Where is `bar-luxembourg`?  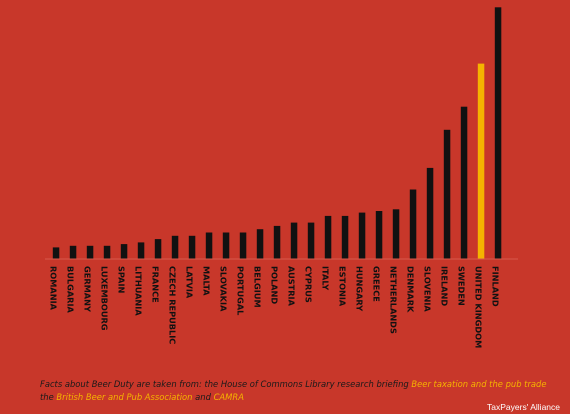
bar-luxembourg is located at coordinates (107, 252).